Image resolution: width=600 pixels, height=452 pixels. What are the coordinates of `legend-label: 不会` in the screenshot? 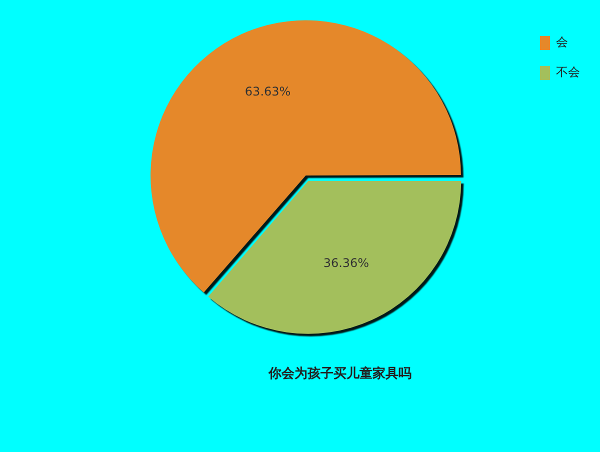 It's located at (568, 72).